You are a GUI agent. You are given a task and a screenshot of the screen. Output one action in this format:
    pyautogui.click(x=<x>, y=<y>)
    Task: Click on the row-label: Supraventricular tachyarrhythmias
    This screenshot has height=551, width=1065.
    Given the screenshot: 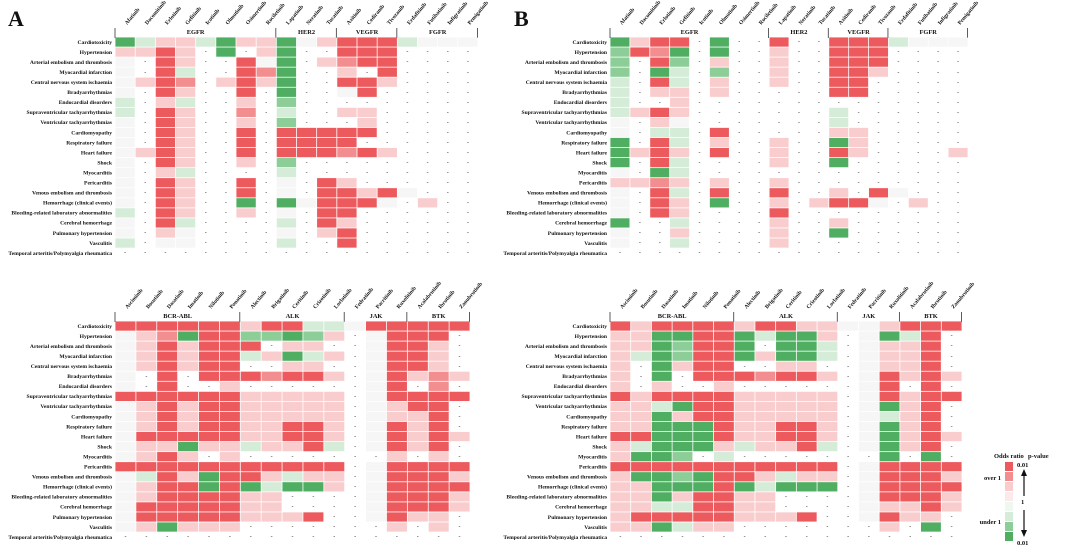 What is the action you would take?
    pyautogui.click(x=69, y=397)
    